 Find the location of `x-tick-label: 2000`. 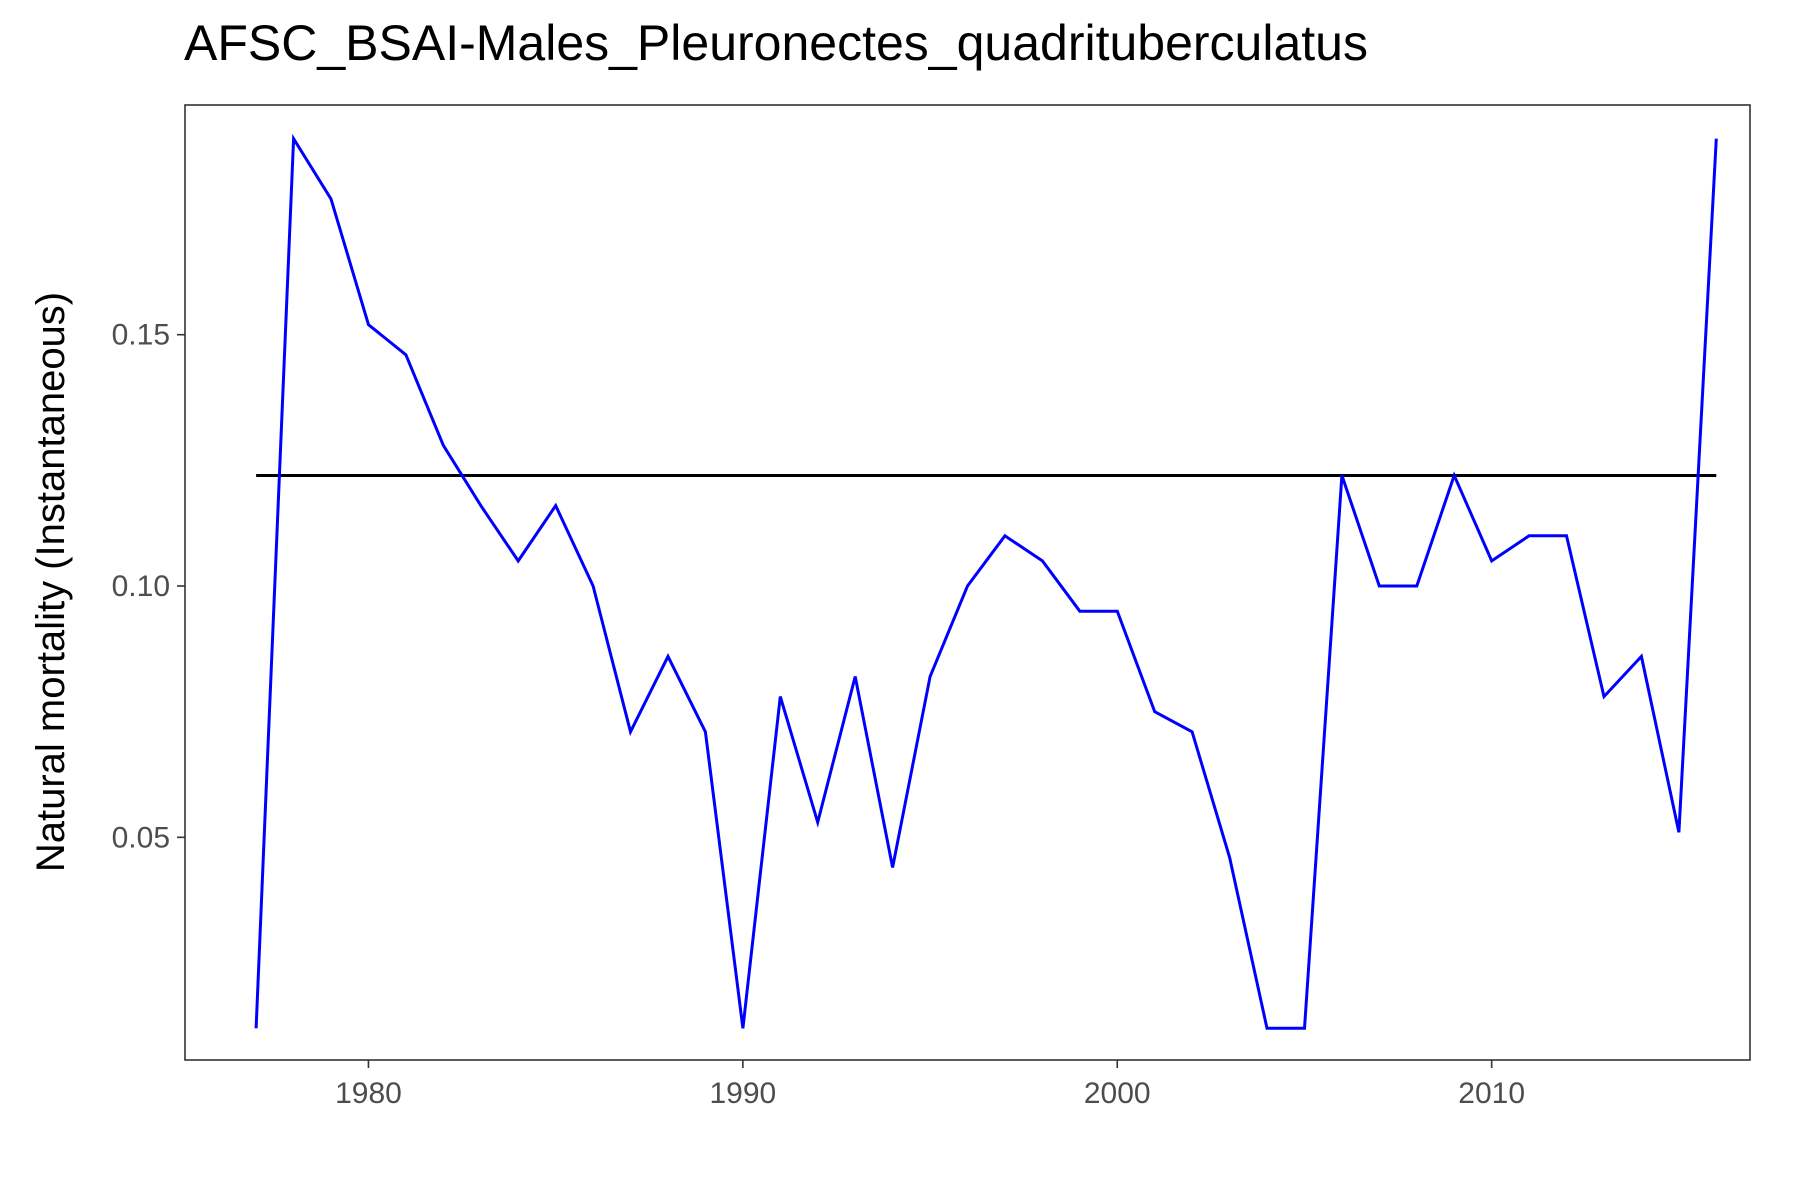

x-tick-label: 2000 is located at coordinates (1117, 1093).